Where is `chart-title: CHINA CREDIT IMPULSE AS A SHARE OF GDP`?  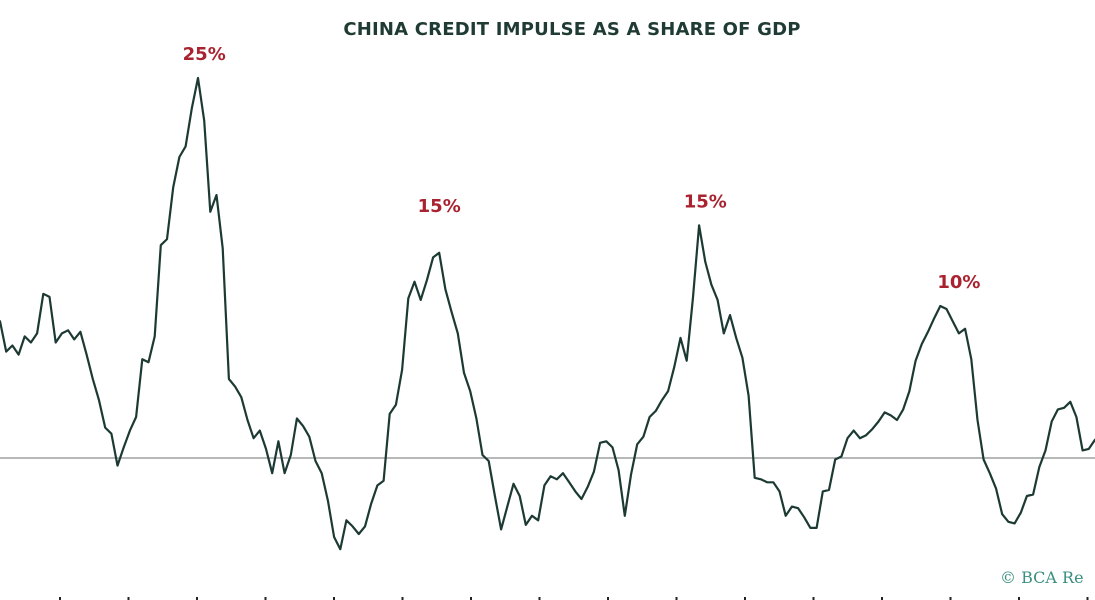
chart-title: CHINA CREDIT IMPULSE AS A SHARE OF GDP is located at coordinates (571, 29).